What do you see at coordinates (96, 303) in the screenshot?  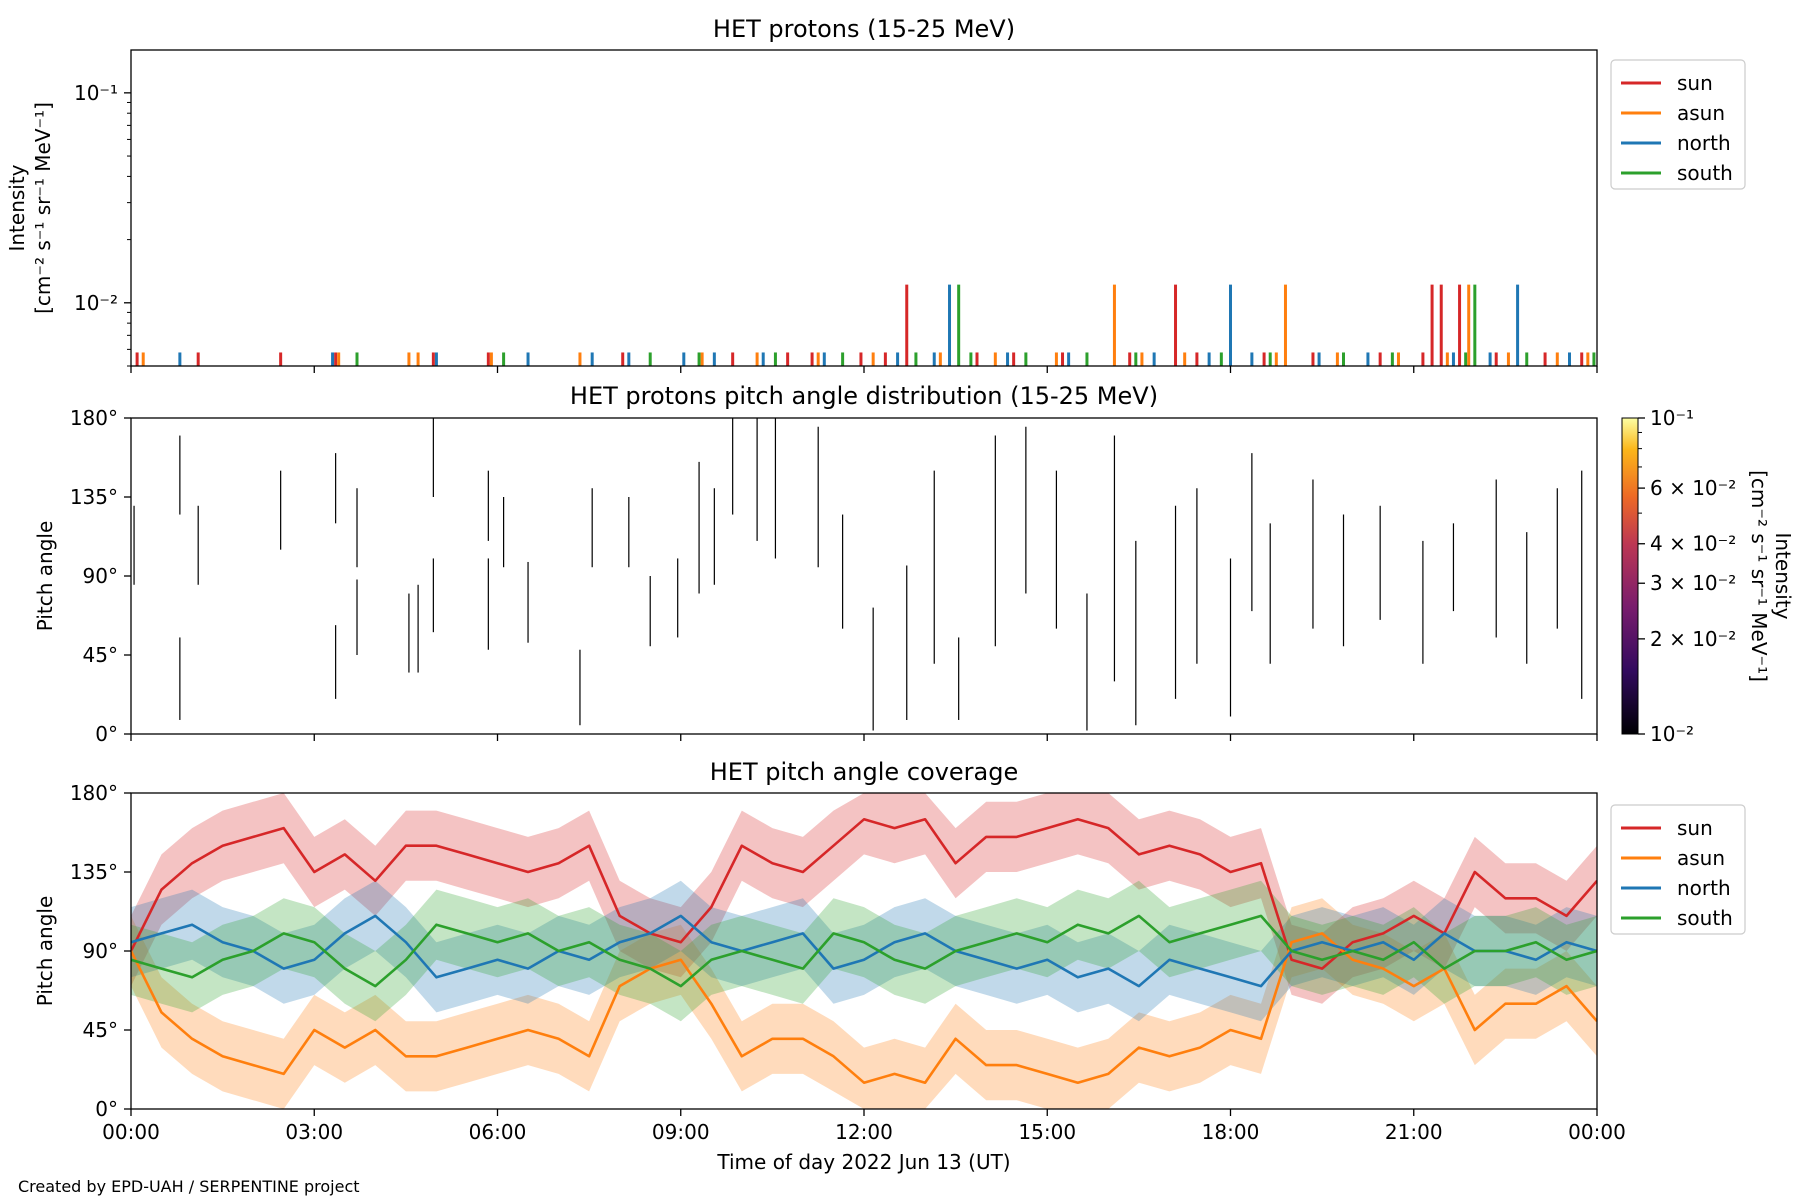 I see `y-tick-label: 10⁻²` at bounding box center [96, 303].